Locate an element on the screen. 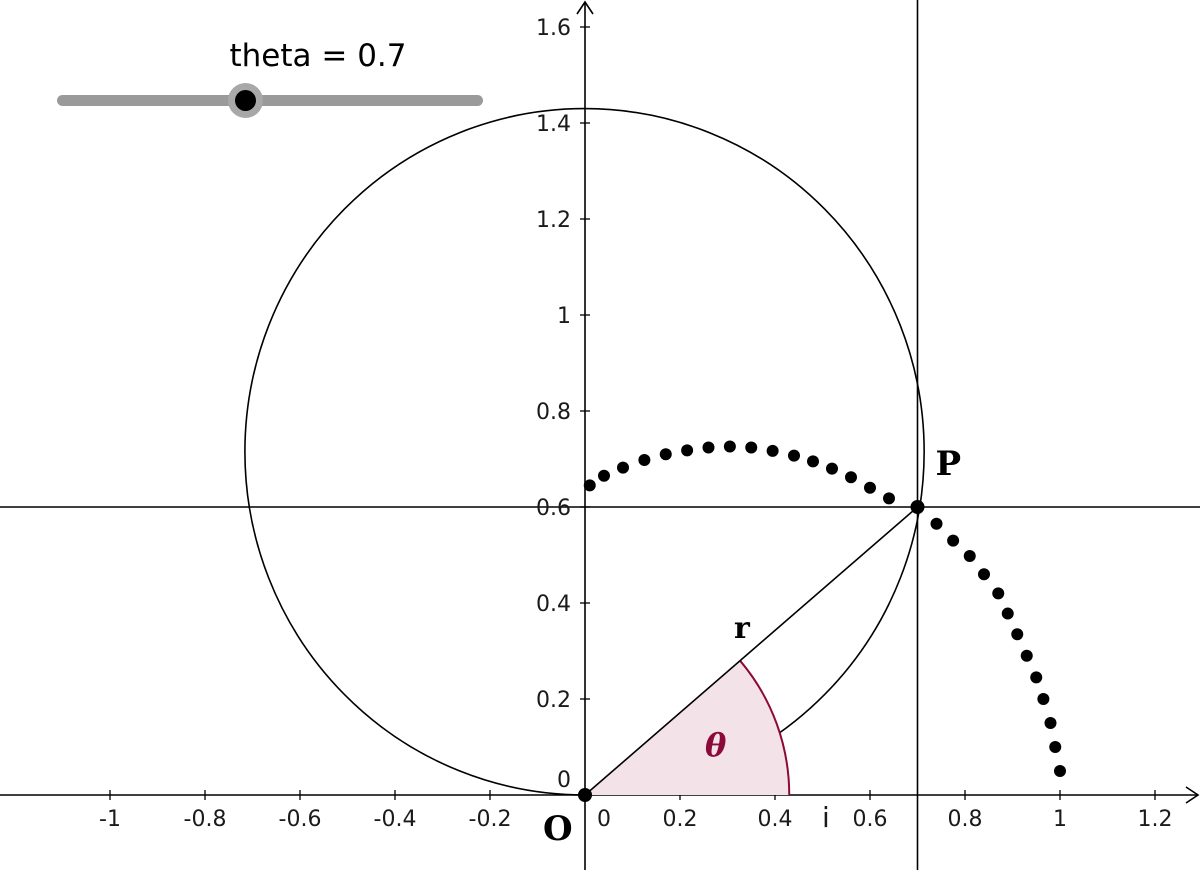 The height and width of the screenshot is (870, 1200). x-tick-label: -0.6 is located at coordinates (300, 819).